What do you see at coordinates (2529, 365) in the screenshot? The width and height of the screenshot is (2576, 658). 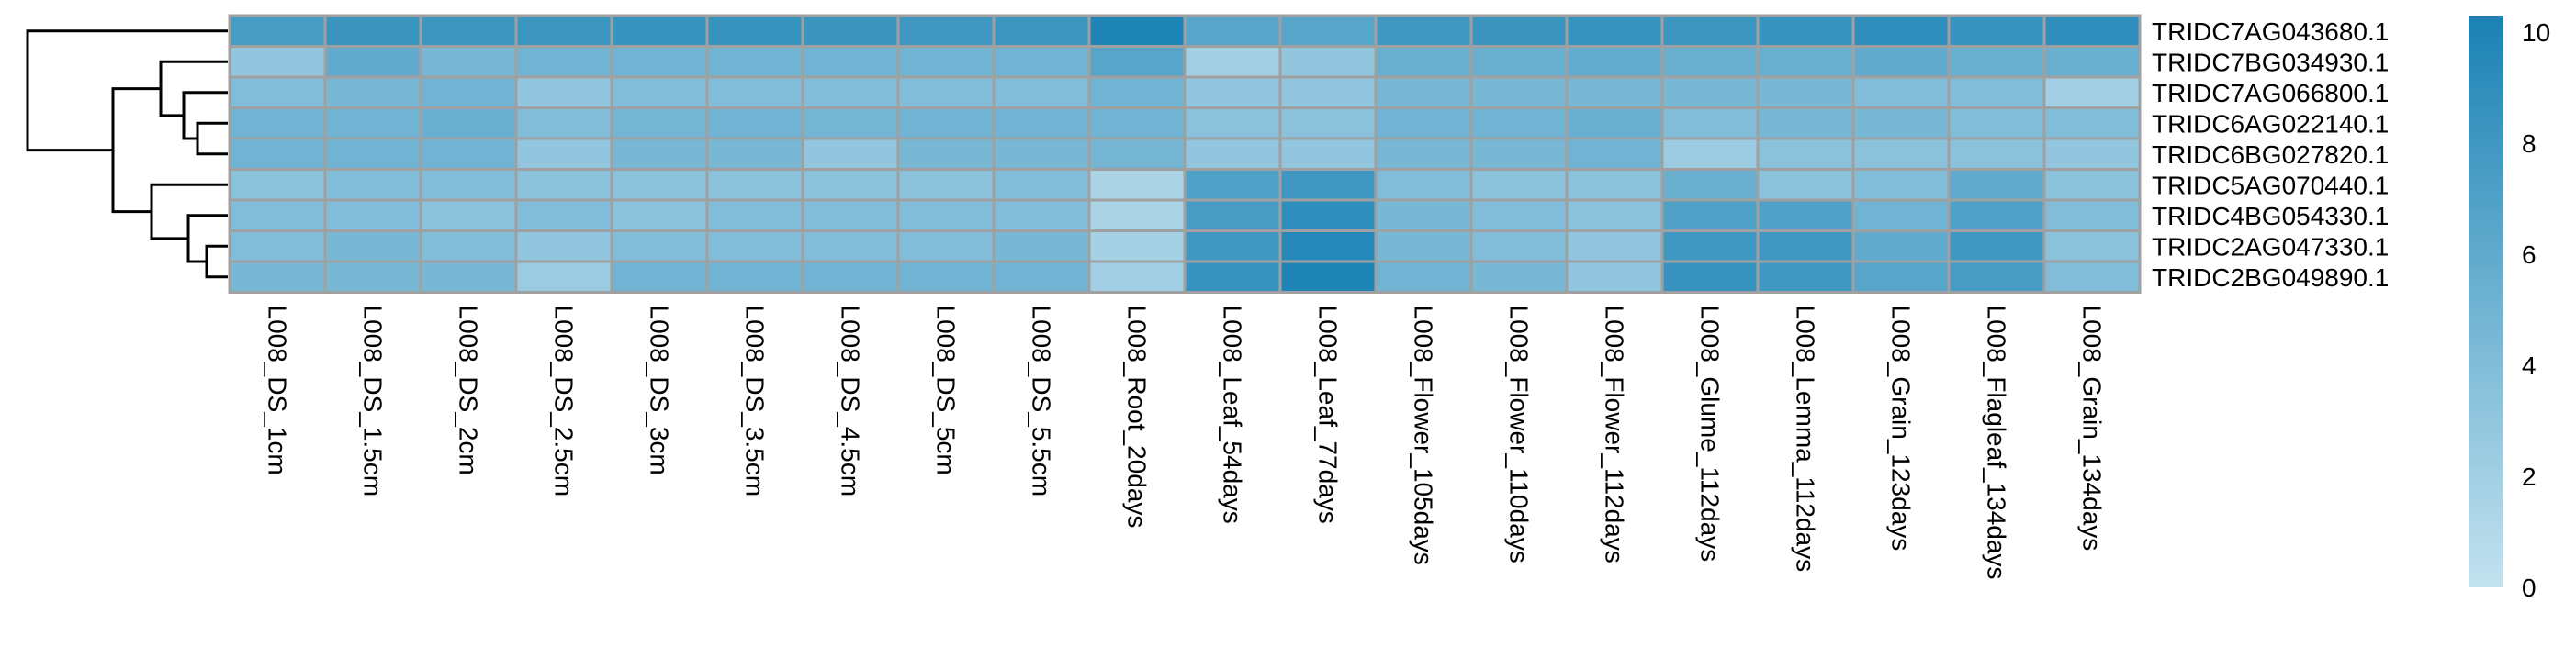 I see `color-scale-tick-label: 4` at bounding box center [2529, 365].